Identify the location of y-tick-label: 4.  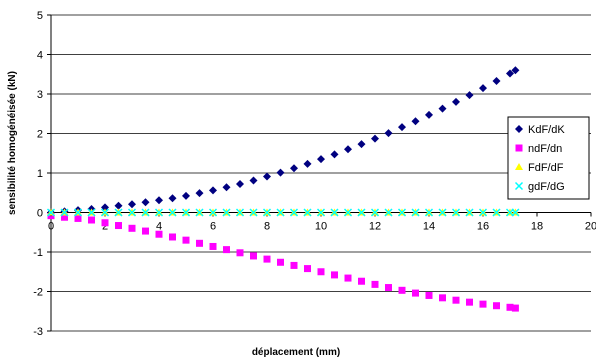
(40, 56).